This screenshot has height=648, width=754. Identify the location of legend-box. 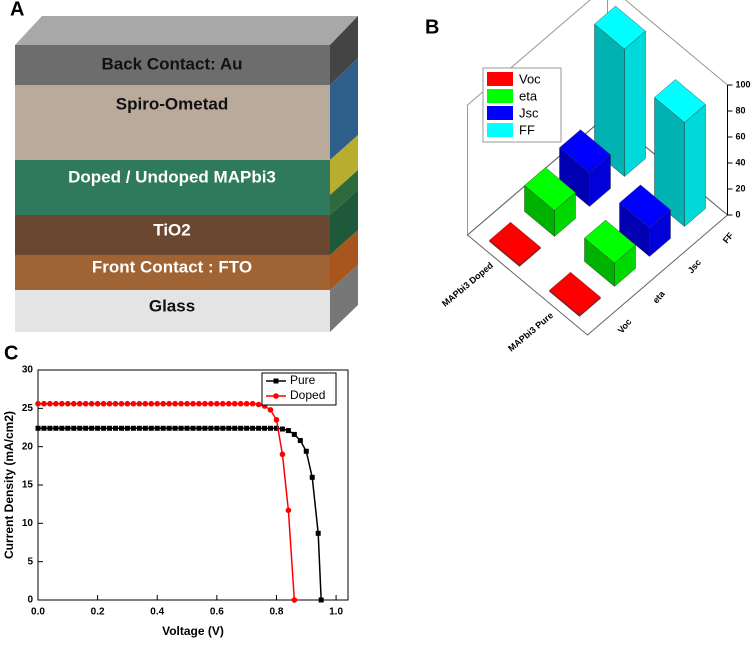
(299, 389).